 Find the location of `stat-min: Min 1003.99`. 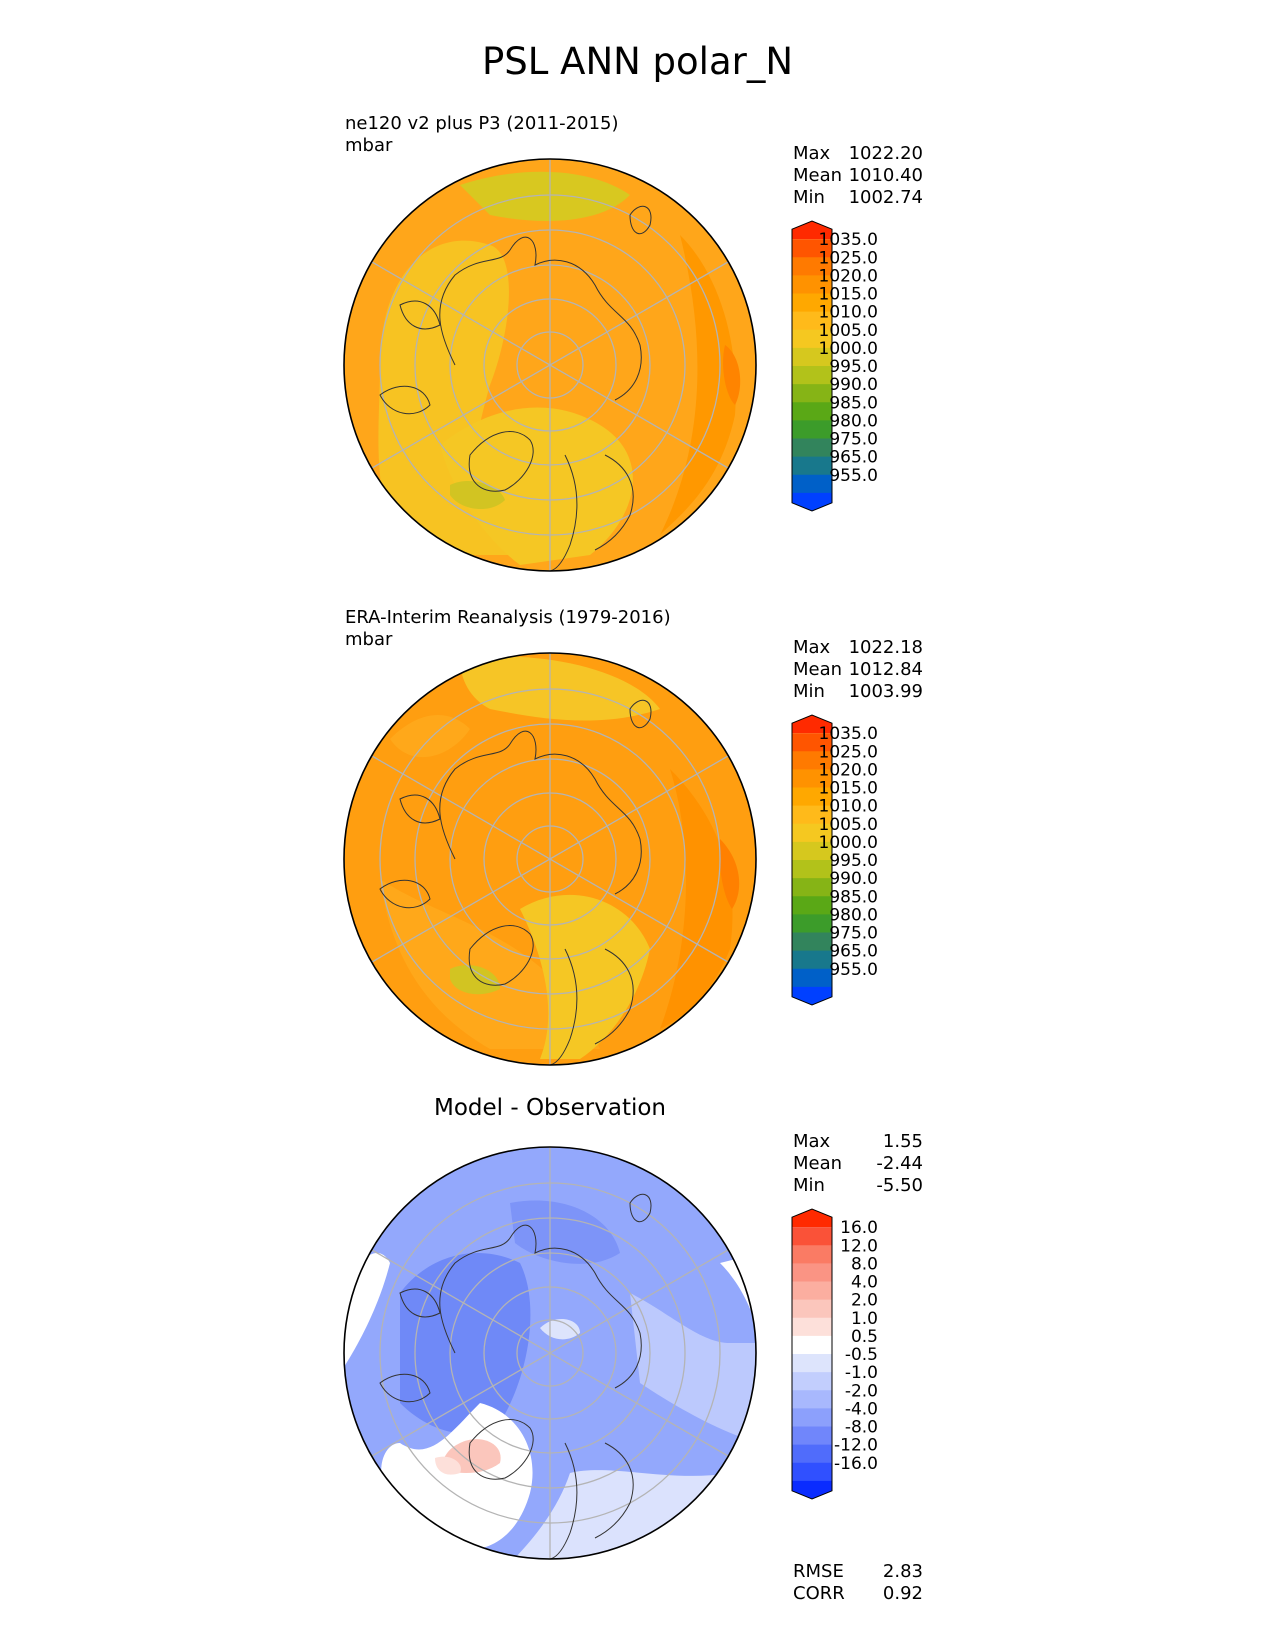

stat-min: Min 1003.99 is located at coordinates (858, 691).